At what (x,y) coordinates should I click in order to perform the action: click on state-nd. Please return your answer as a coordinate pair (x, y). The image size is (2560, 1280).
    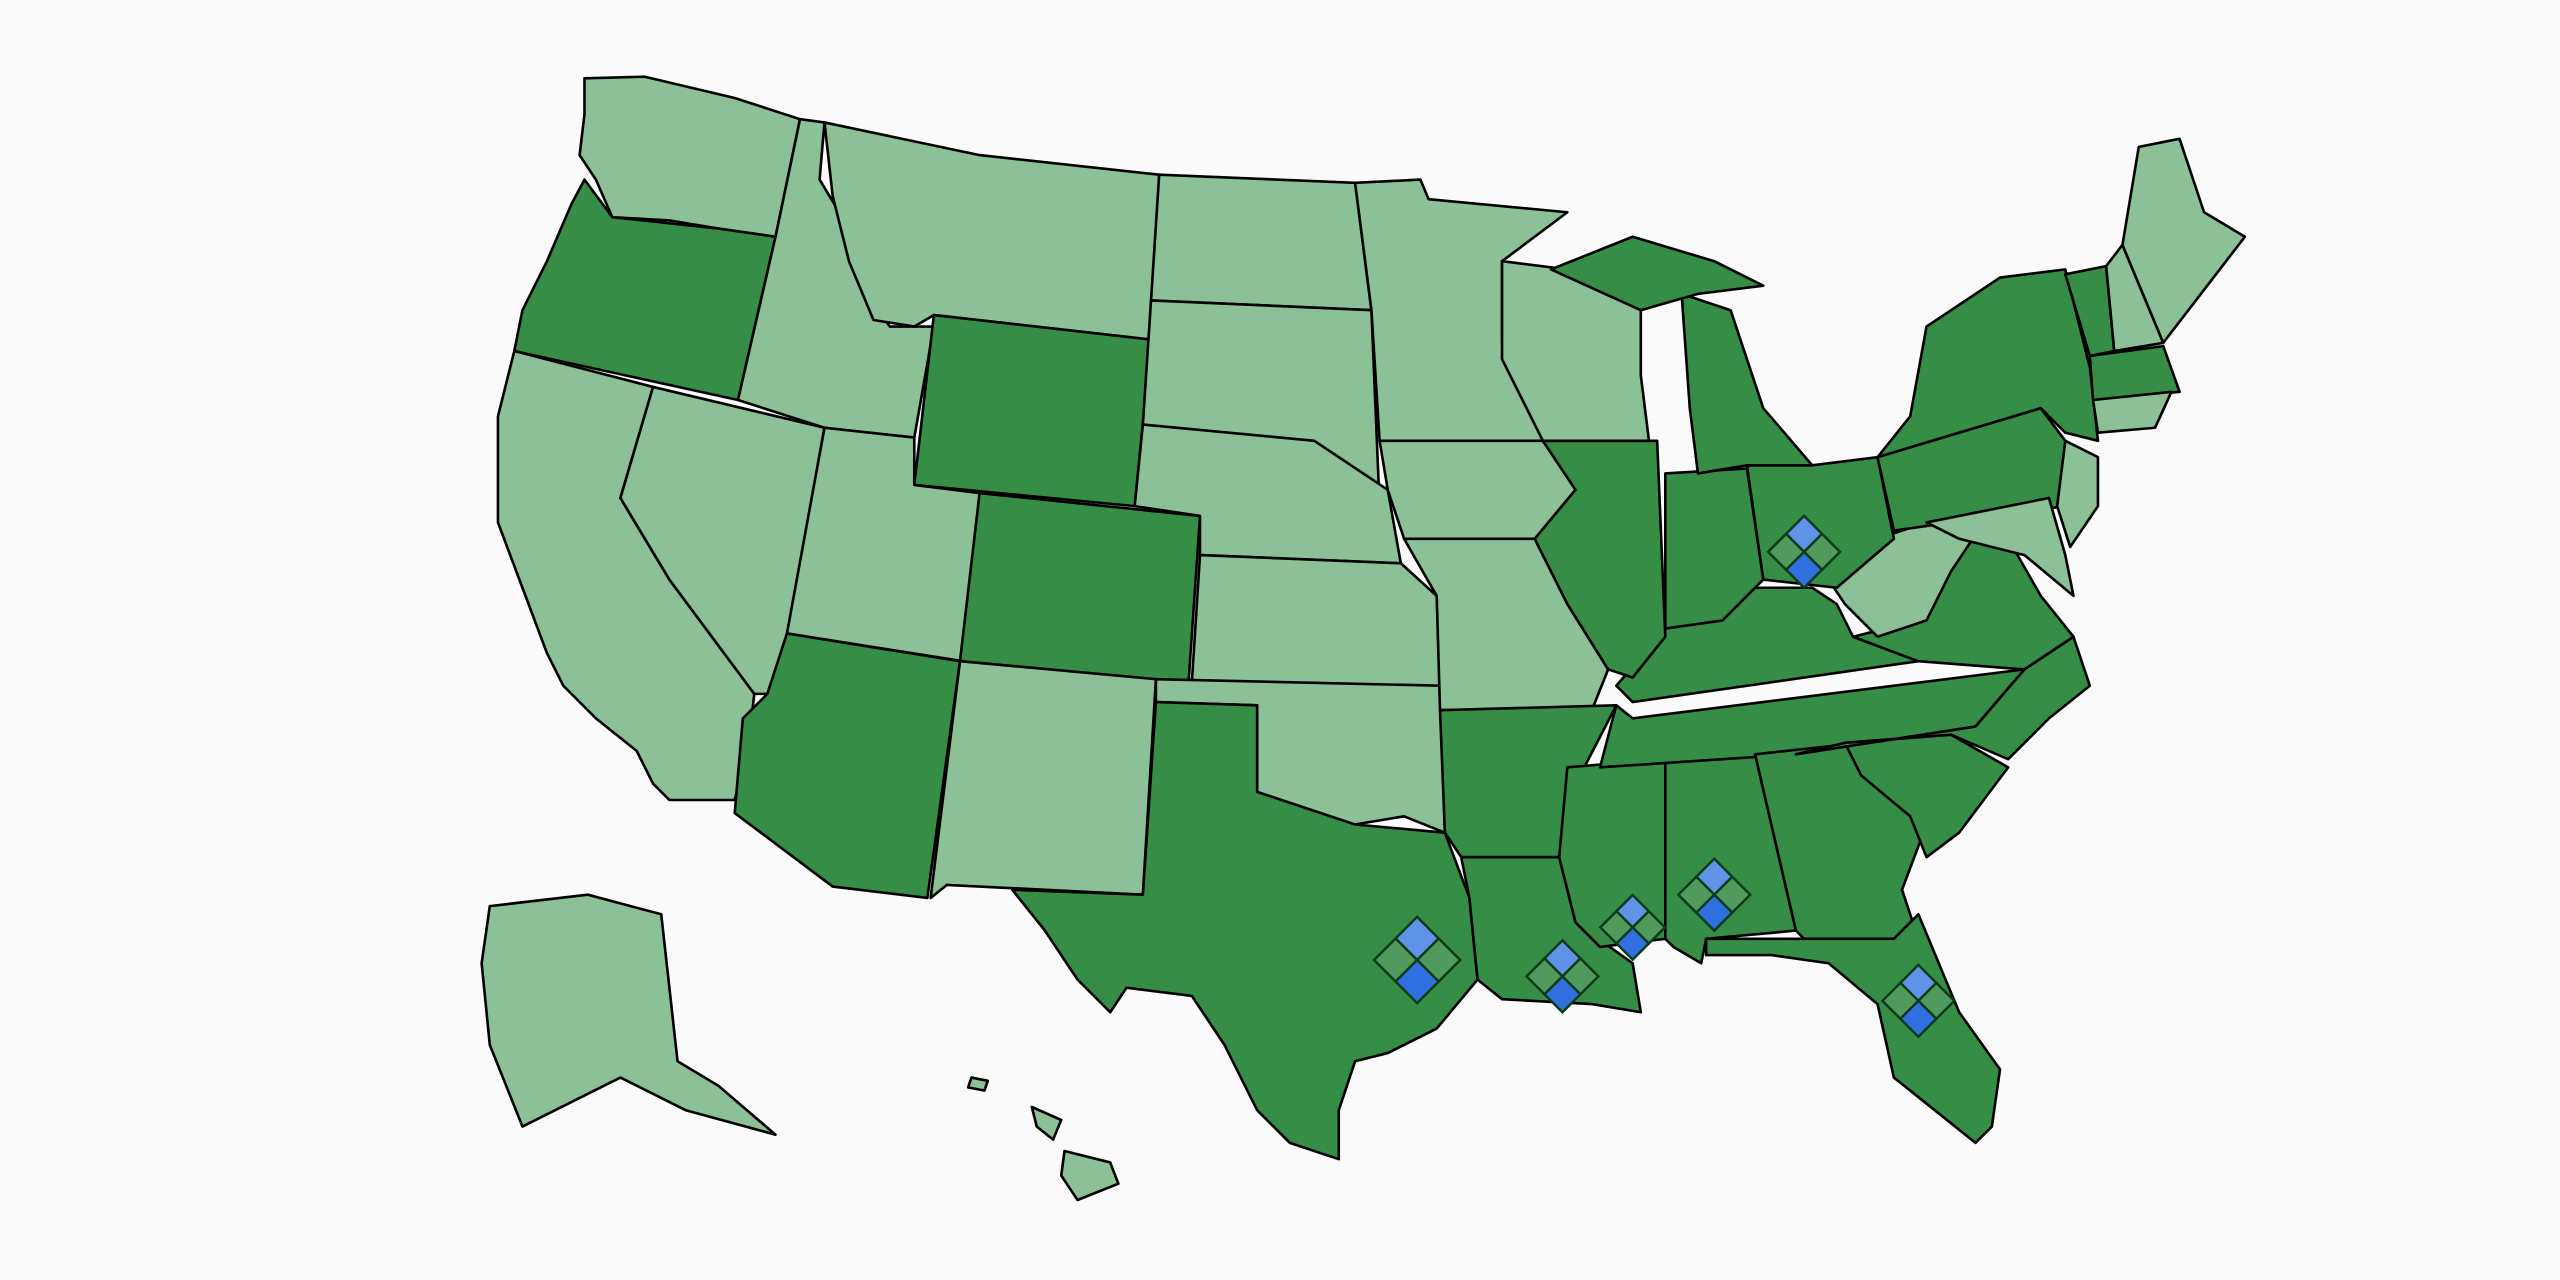
    Looking at the image, I should click on (1261, 242).